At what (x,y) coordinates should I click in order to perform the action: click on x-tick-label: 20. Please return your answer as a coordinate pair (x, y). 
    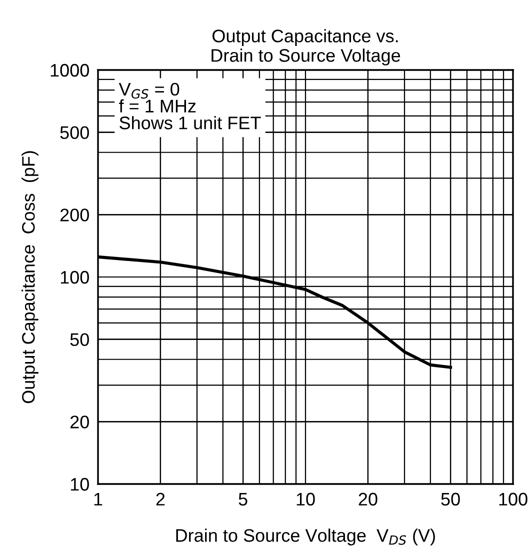
    Looking at the image, I should click on (368, 499).